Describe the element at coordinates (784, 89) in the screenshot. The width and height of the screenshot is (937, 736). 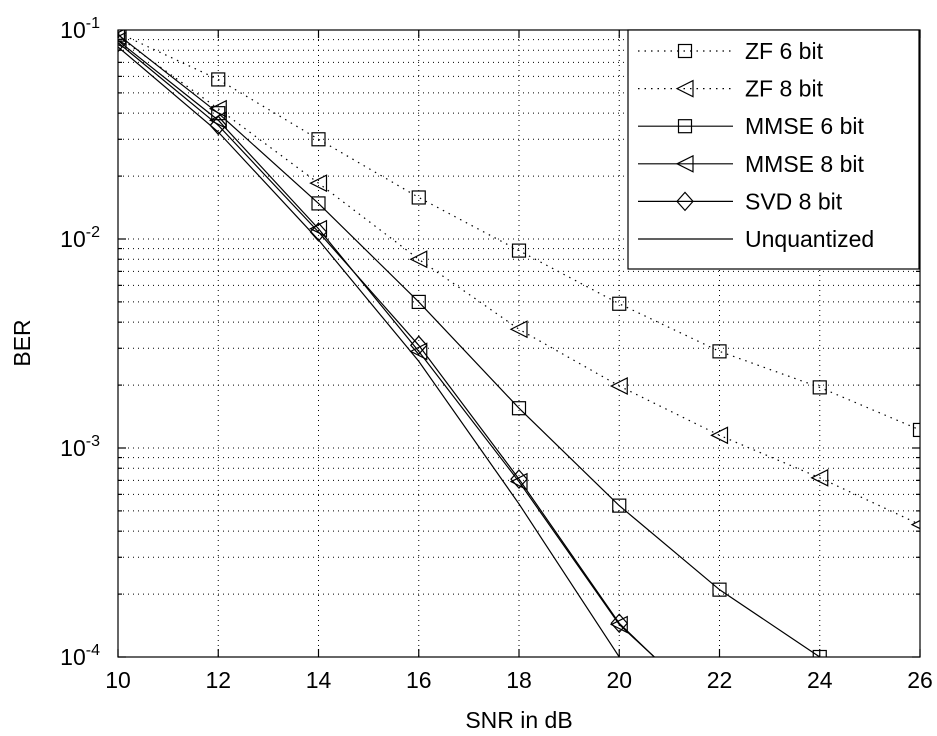
I see `legend-label-zf-8-bit: ZF 8 bit` at that location.